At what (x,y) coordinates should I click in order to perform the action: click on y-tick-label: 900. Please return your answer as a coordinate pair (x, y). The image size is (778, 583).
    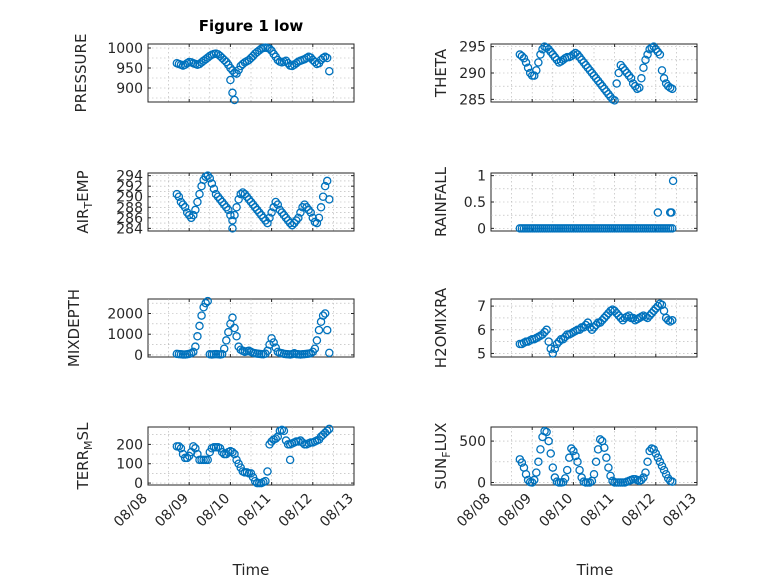
    Looking at the image, I should click on (129, 89).